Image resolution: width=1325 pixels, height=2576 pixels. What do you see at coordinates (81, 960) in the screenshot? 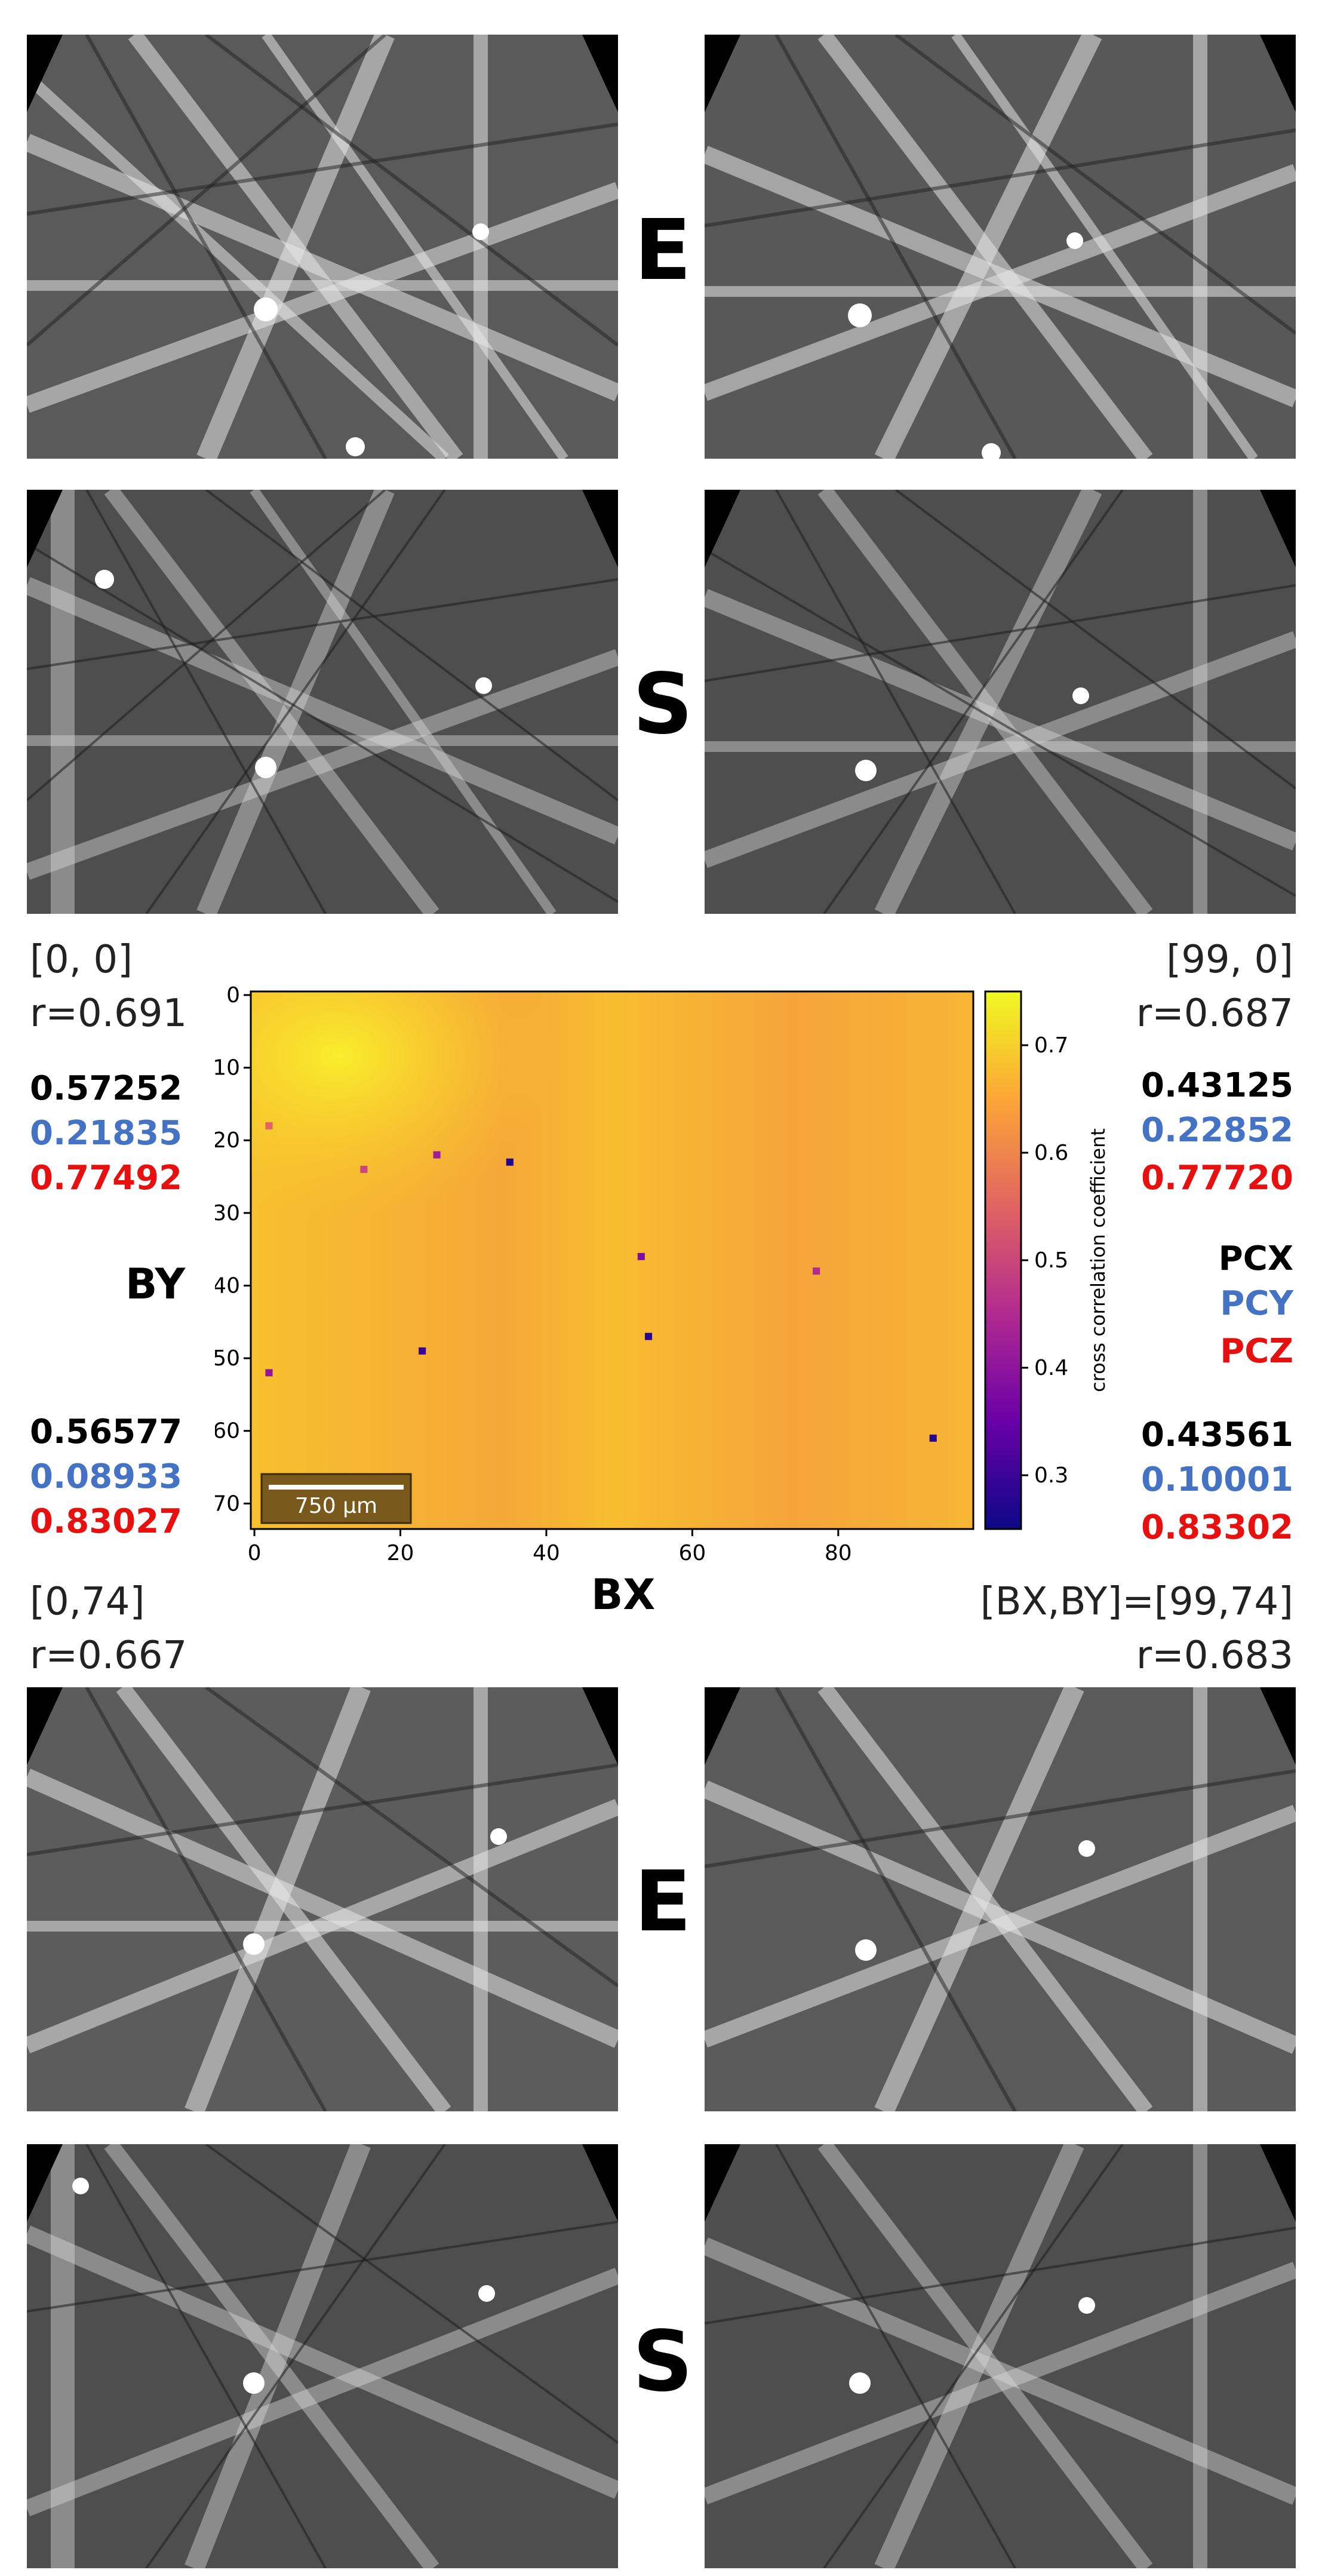
I see `corner-top-left-position: [0, 0]` at bounding box center [81, 960].